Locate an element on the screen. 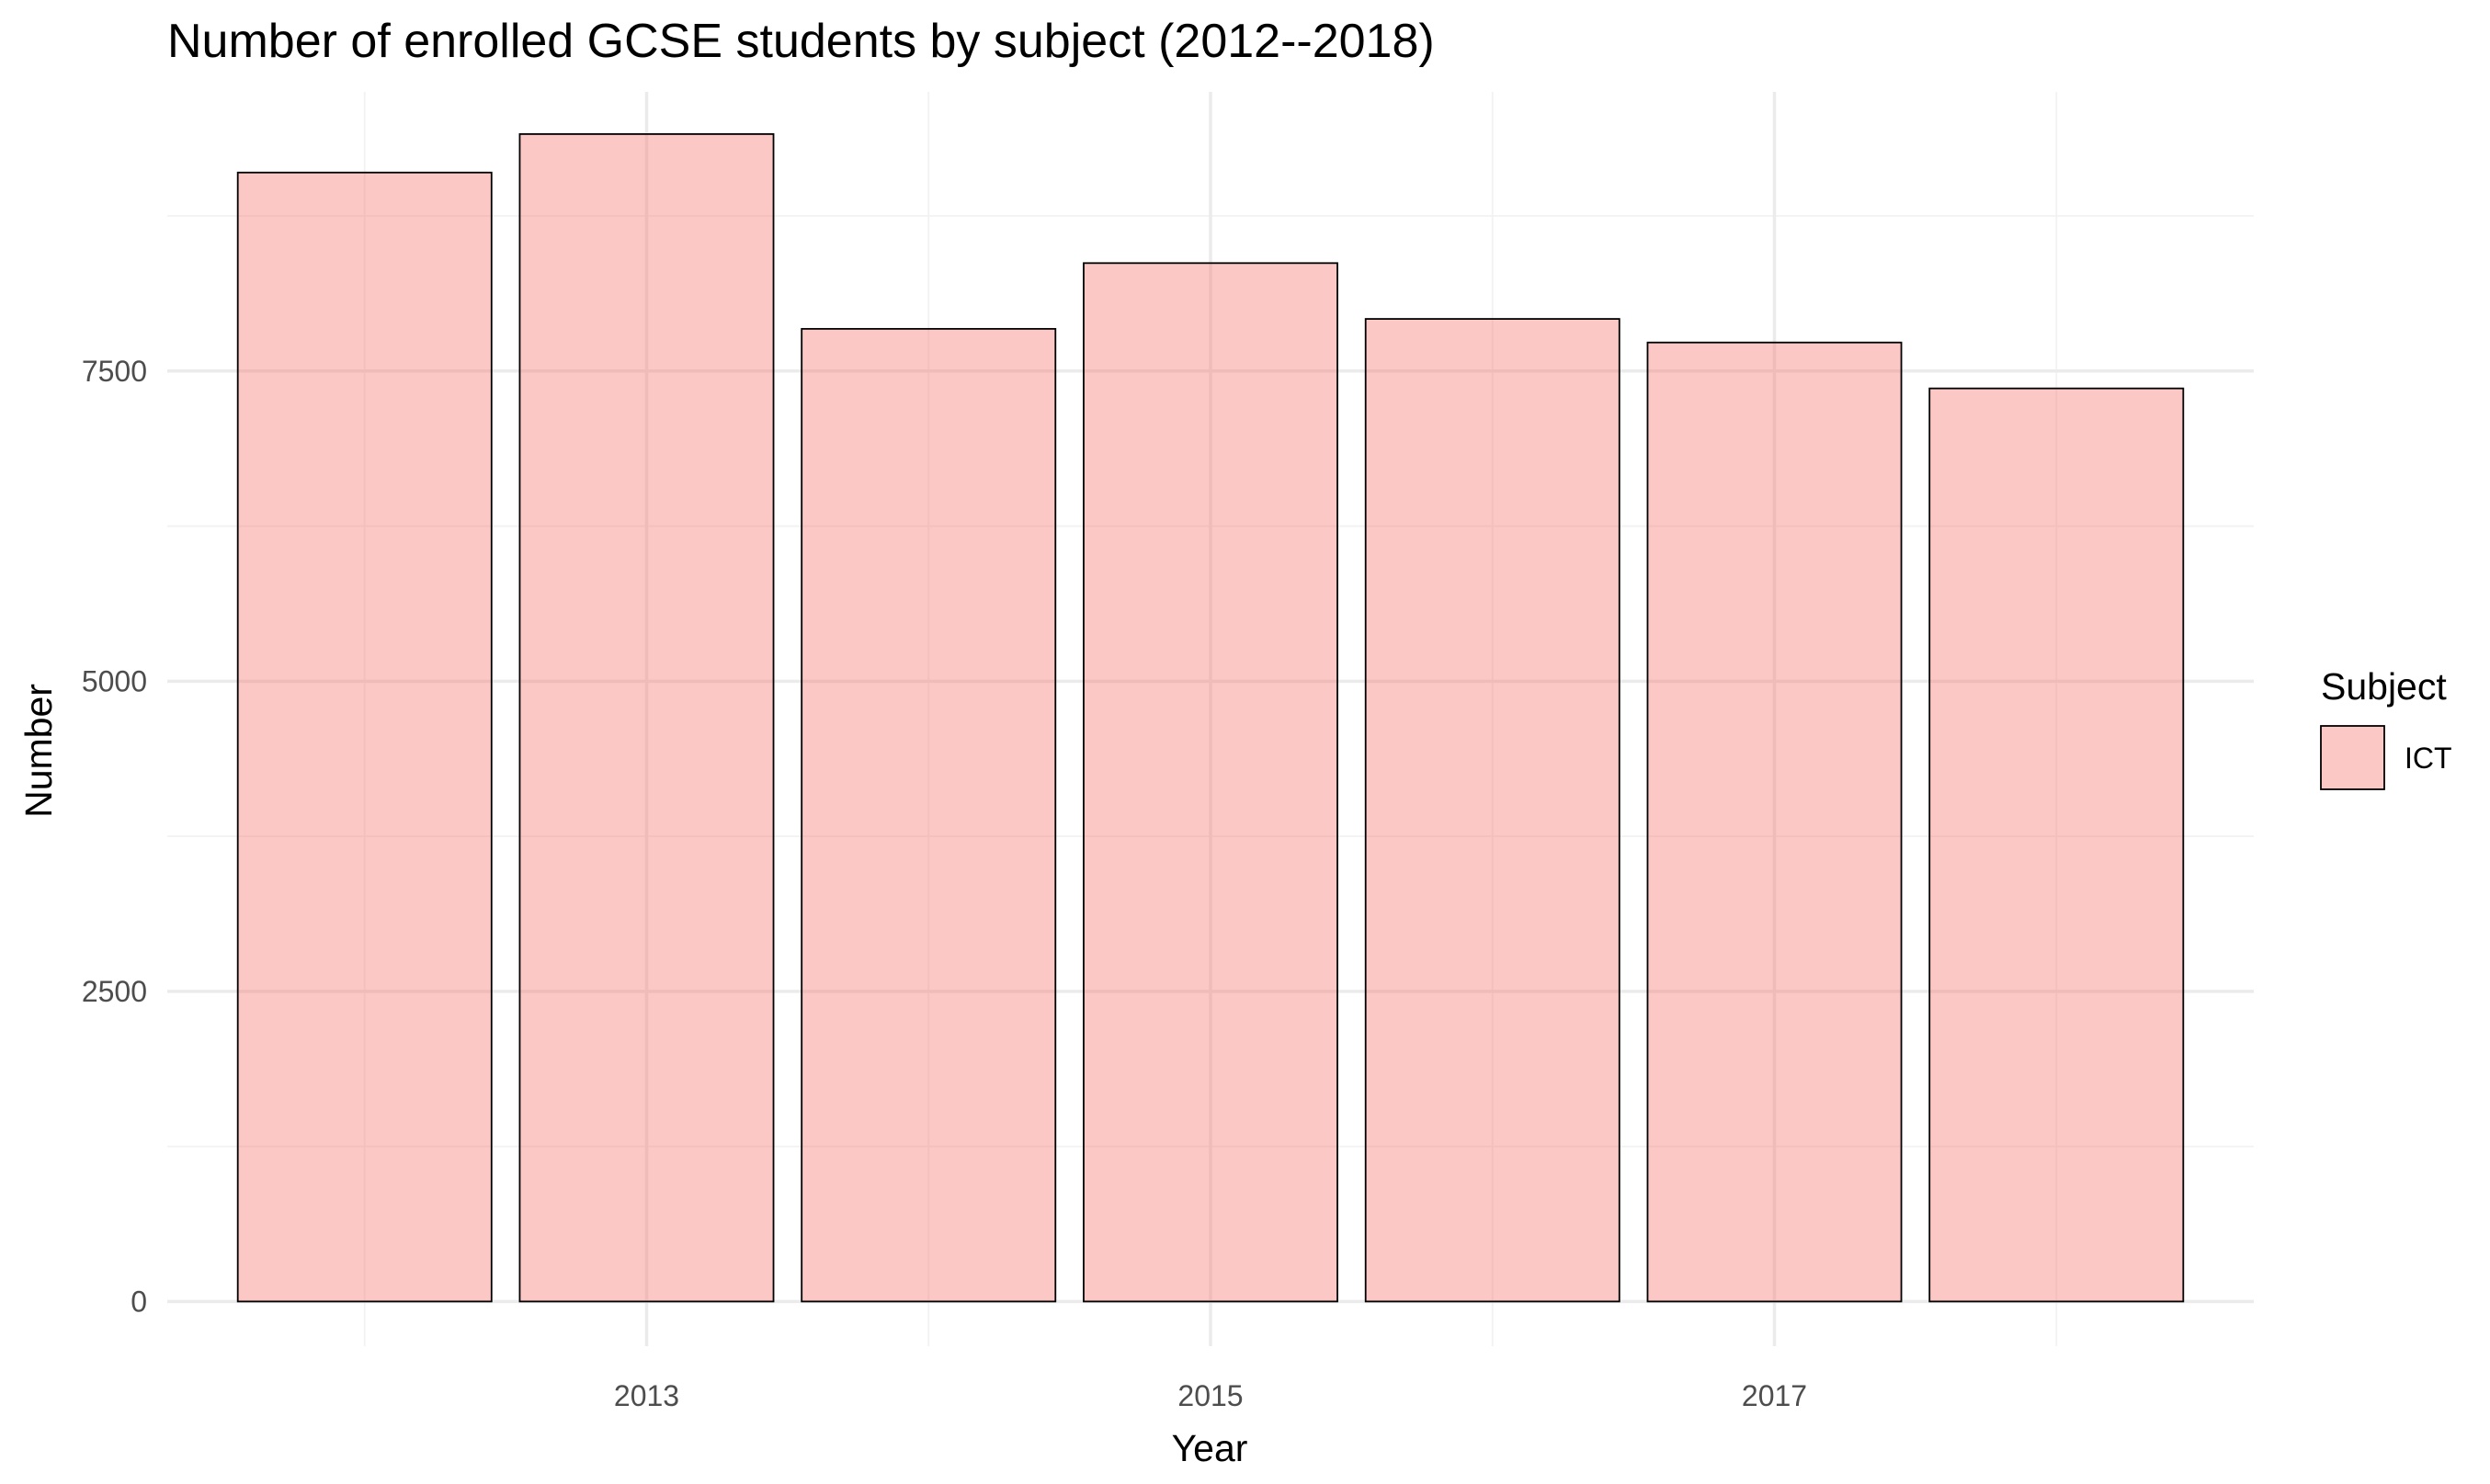 The width and height of the screenshot is (2490, 1484). bar-2015 is located at coordinates (1210, 783).